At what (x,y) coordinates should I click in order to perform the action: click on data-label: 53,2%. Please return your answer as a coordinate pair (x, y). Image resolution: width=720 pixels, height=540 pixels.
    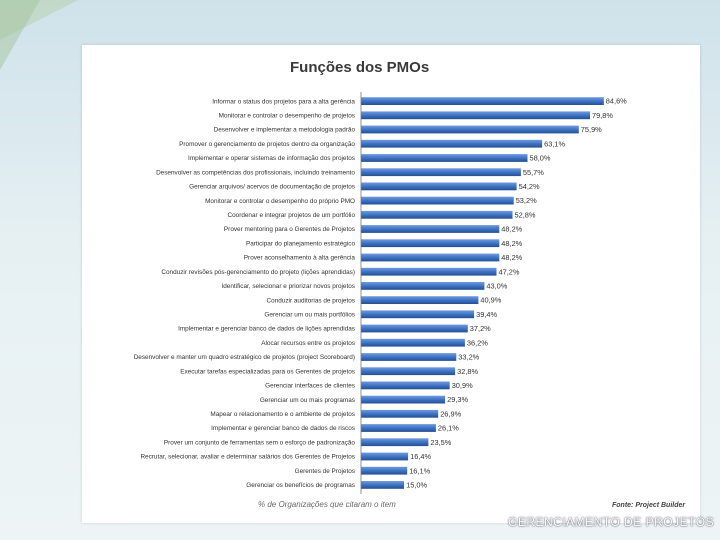
    Looking at the image, I should click on (526, 200).